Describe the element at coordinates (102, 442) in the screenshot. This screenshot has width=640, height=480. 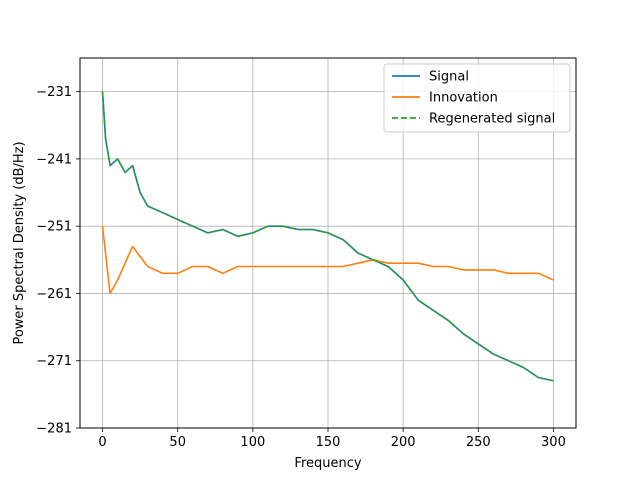
I see `x-tick-label: 0` at that location.